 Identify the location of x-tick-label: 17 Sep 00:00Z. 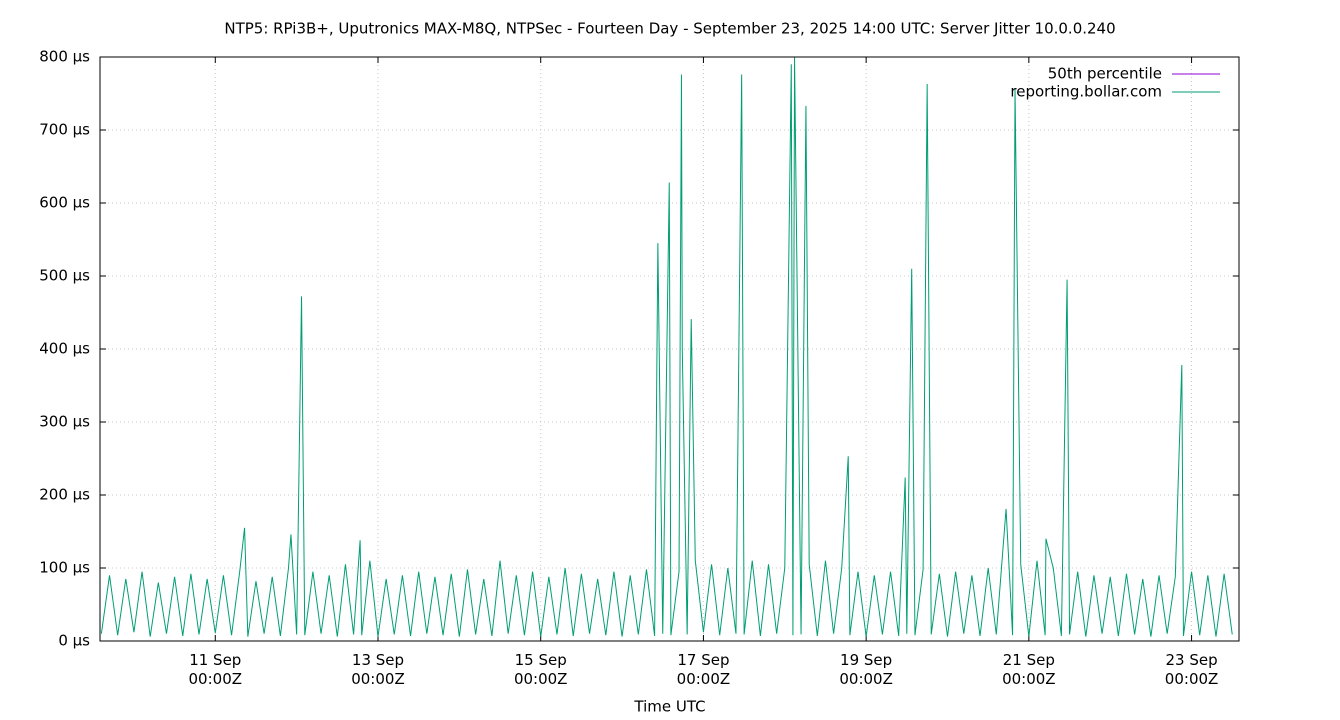
(703, 669).